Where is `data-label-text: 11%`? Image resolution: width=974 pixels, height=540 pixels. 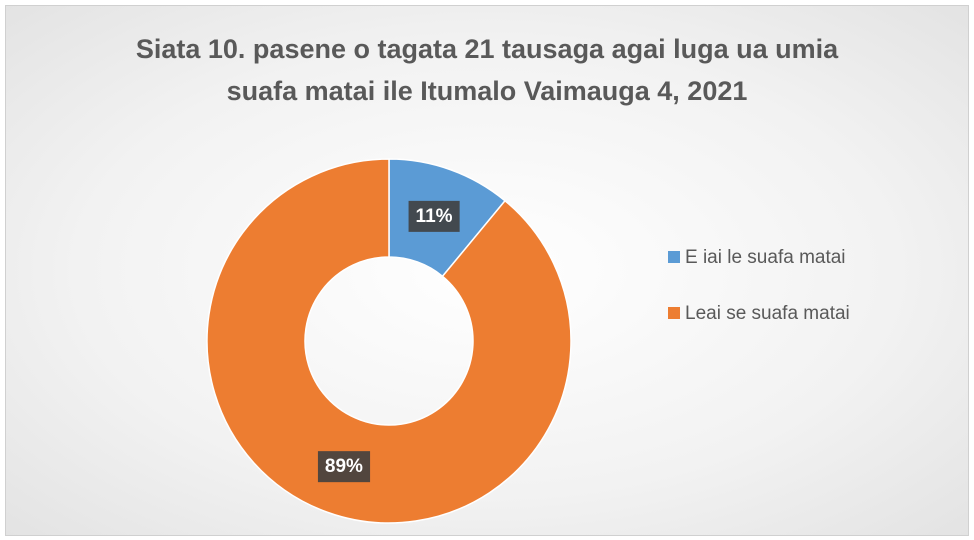 data-label-text: 11% is located at coordinates (434, 216).